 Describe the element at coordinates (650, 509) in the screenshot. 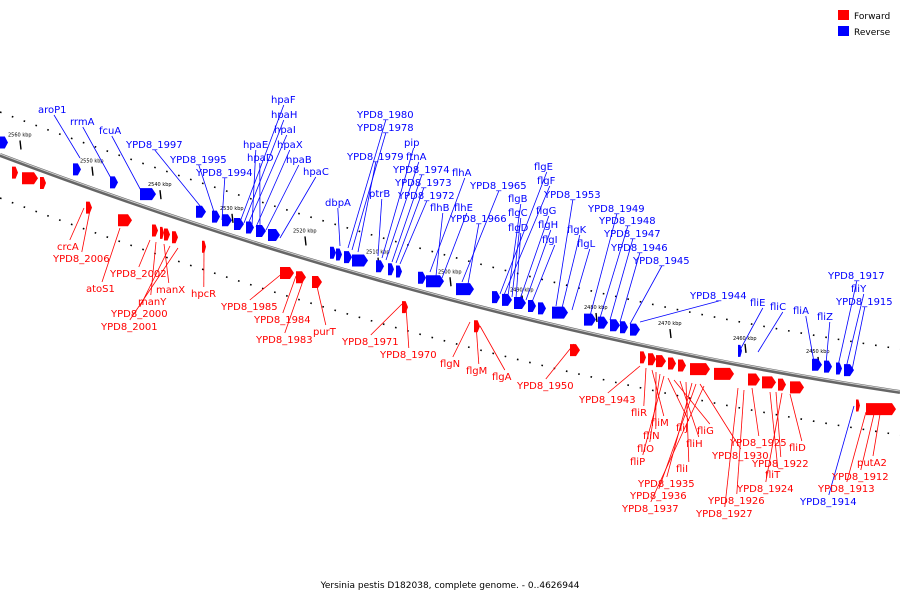

I see `gene-label: YPD8_1937` at that location.